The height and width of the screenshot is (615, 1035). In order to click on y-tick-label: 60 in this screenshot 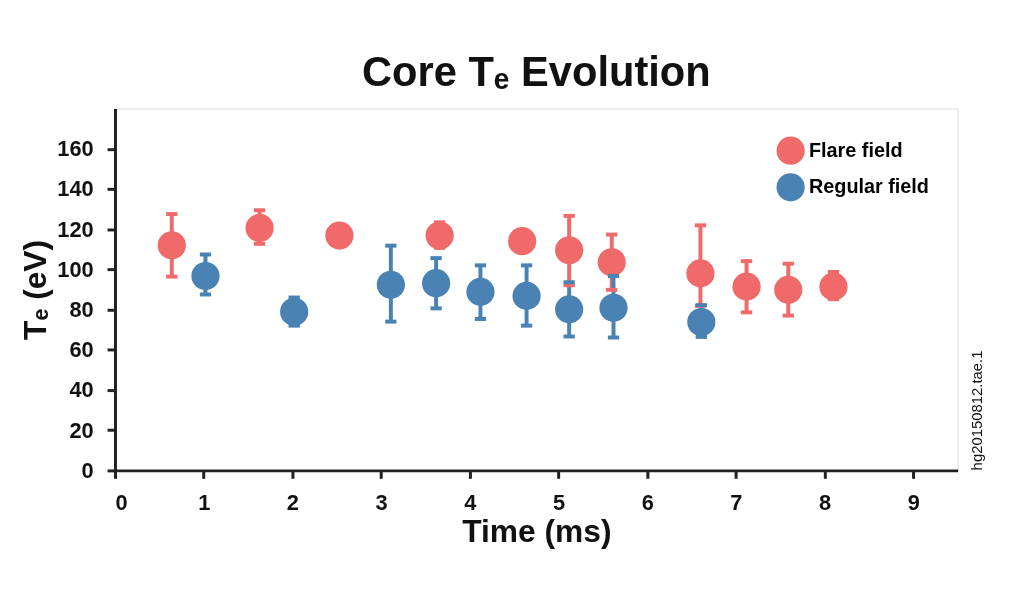, I will do `click(81, 350)`.